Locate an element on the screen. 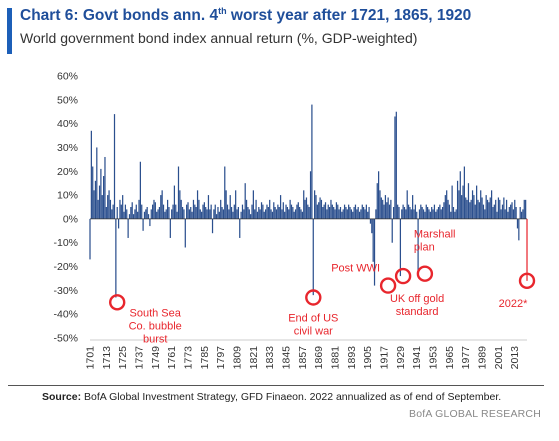 The width and height of the screenshot is (559, 441). bar-1934 is located at coordinates (407, 204).